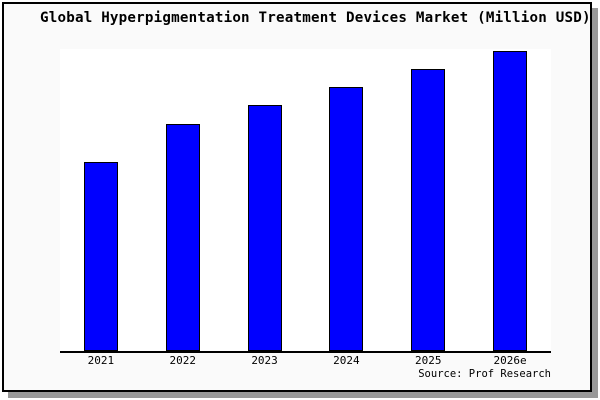 The height and width of the screenshot is (400, 600). What do you see at coordinates (428, 210) in the screenshot?
I see `bar-2025` at bounding box center [428, 210].